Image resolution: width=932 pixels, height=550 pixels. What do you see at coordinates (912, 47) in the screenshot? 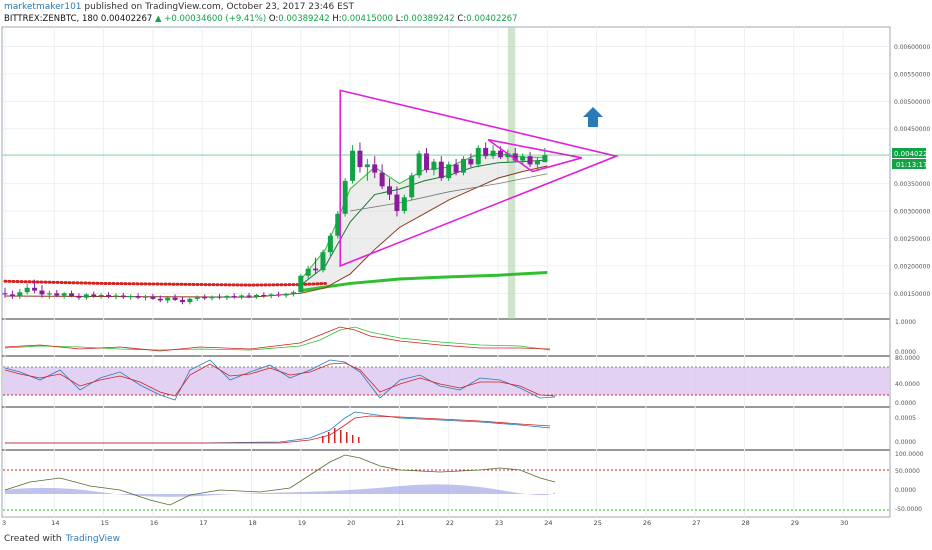
I see `y-tick-label: 0.00600000` at bounding box center [912, 47].